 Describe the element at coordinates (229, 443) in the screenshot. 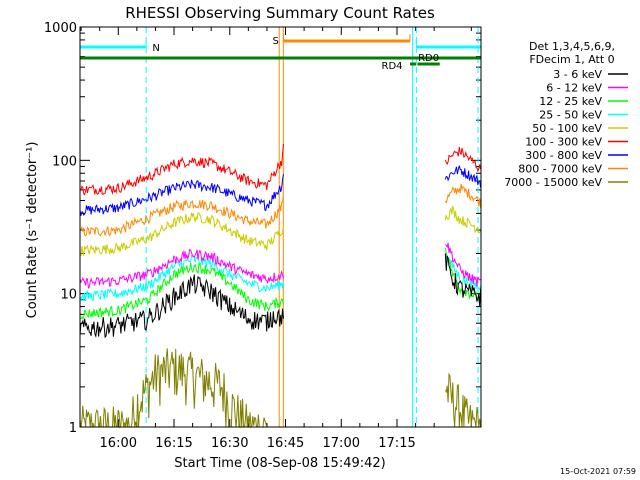

I see `x-tick-label: 16:30` at that location.